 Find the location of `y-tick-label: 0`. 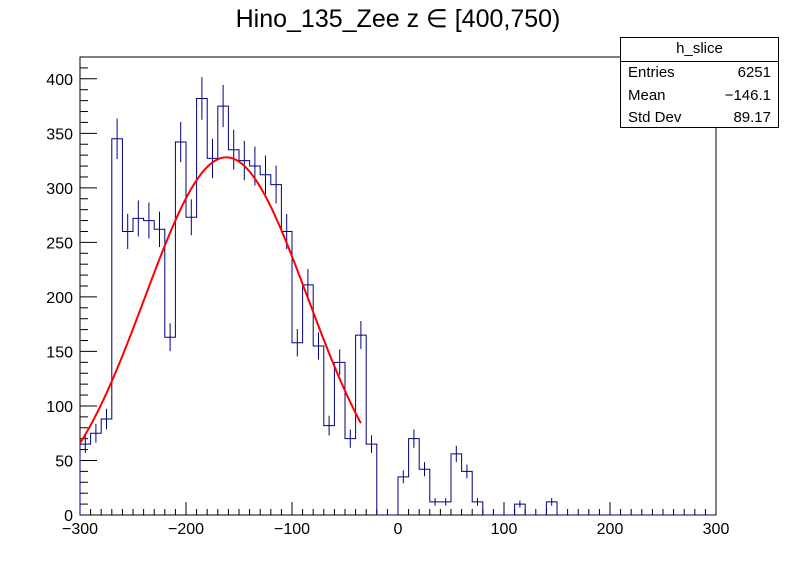

y-tick-label: 0 is located at coordinates (68, 516).